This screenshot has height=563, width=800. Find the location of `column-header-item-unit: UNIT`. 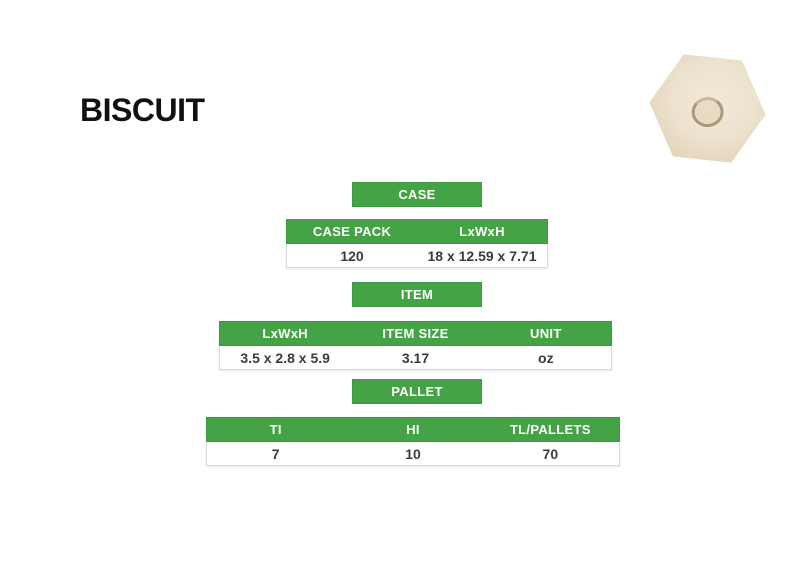

column-header-item-unit: UNIT is located at coordinates (546, 333).